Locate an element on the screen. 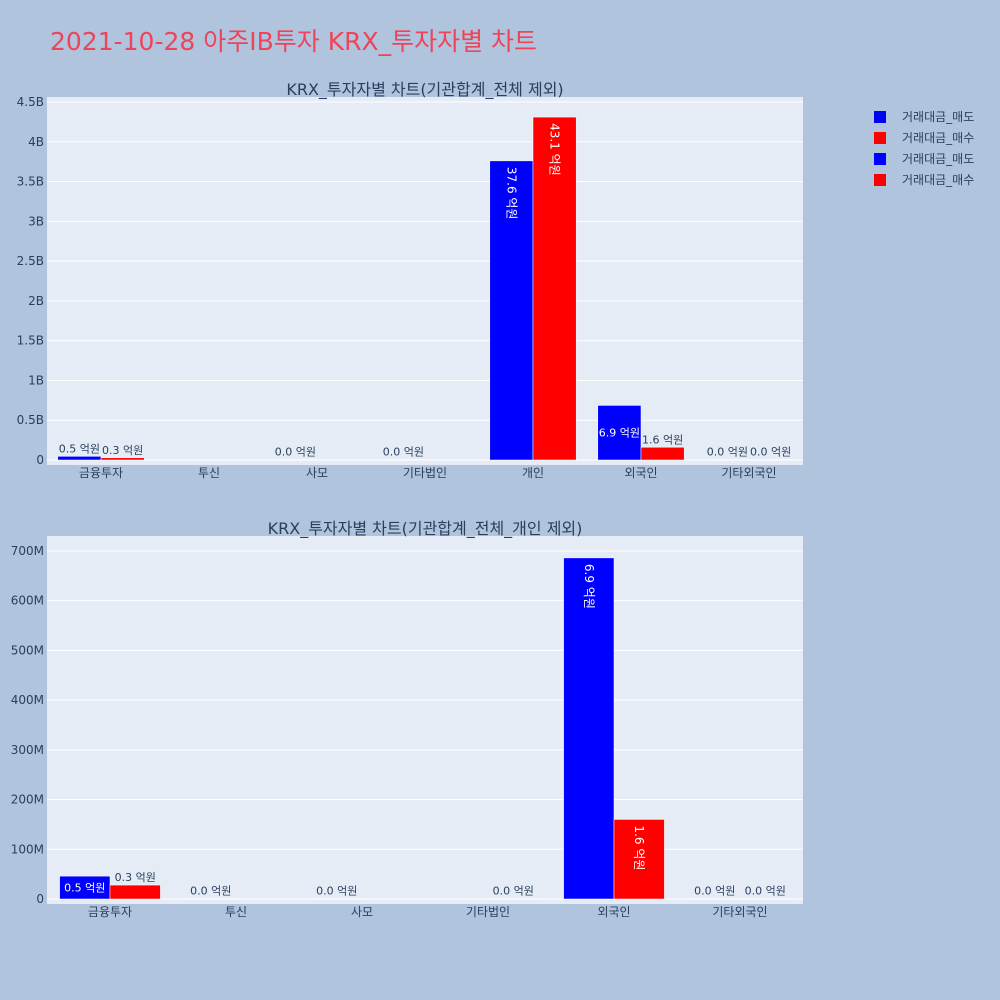 The width and height of the screenshot is (1000, 1000). y-tick-label: 300M is located at coordinates (27, 750).